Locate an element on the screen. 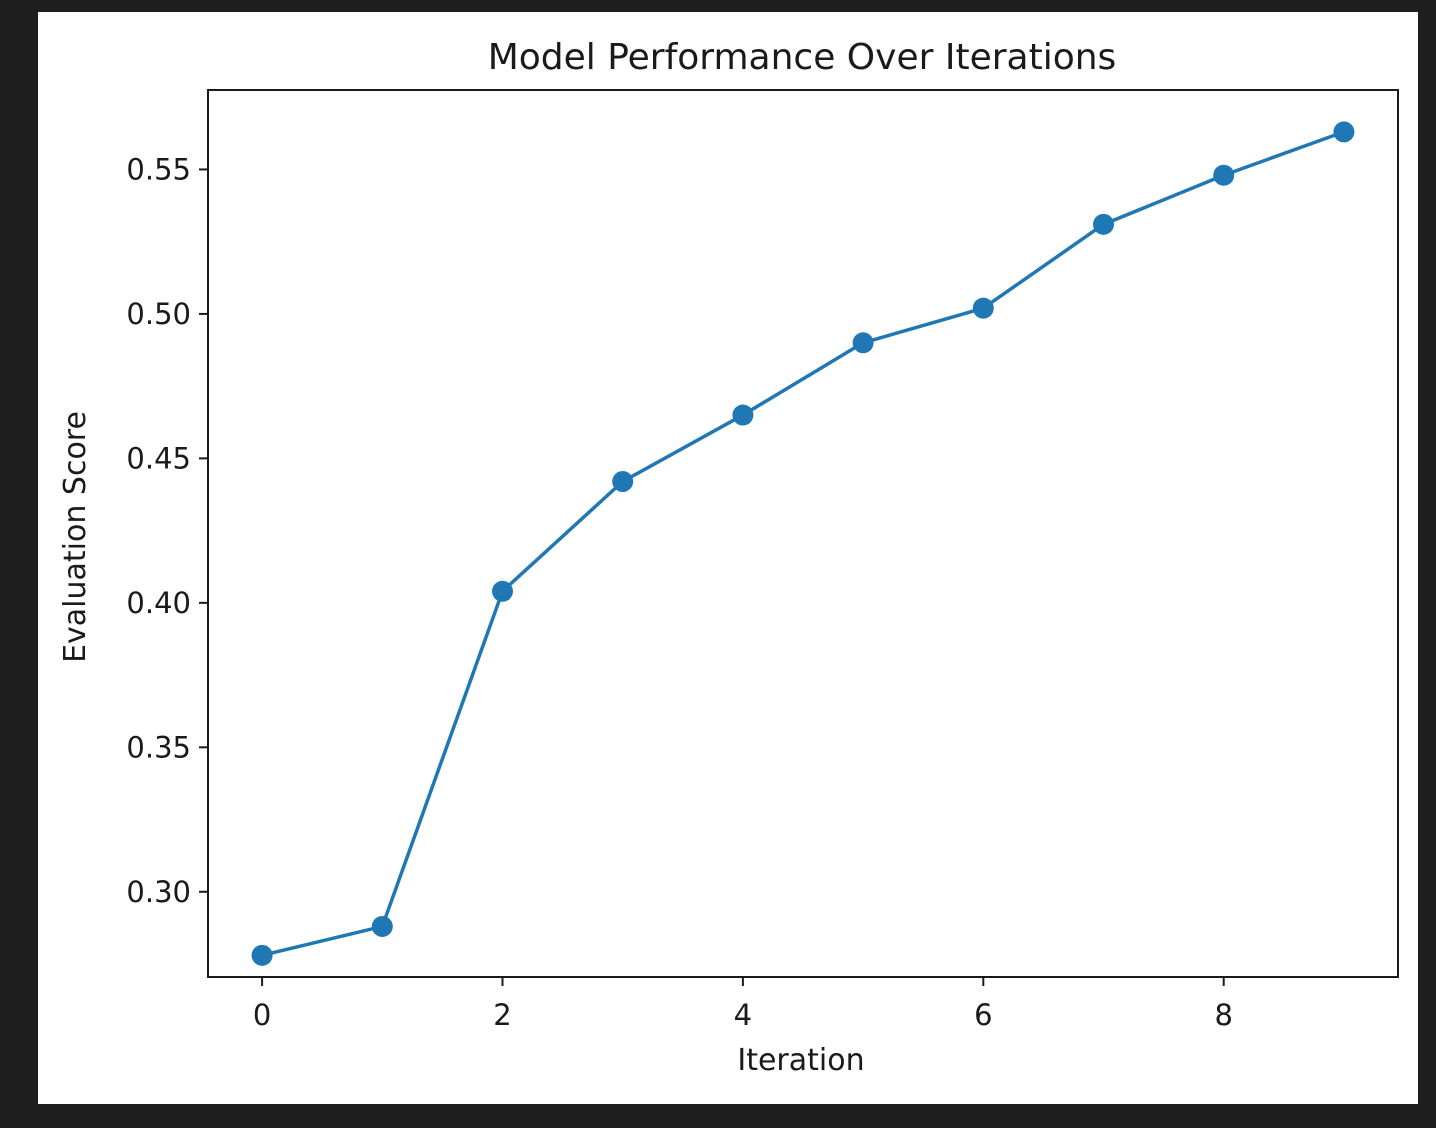 This screenshot has width=1436, height=1128. x-tick-label: 6 is located at coordinates (983, 1015).